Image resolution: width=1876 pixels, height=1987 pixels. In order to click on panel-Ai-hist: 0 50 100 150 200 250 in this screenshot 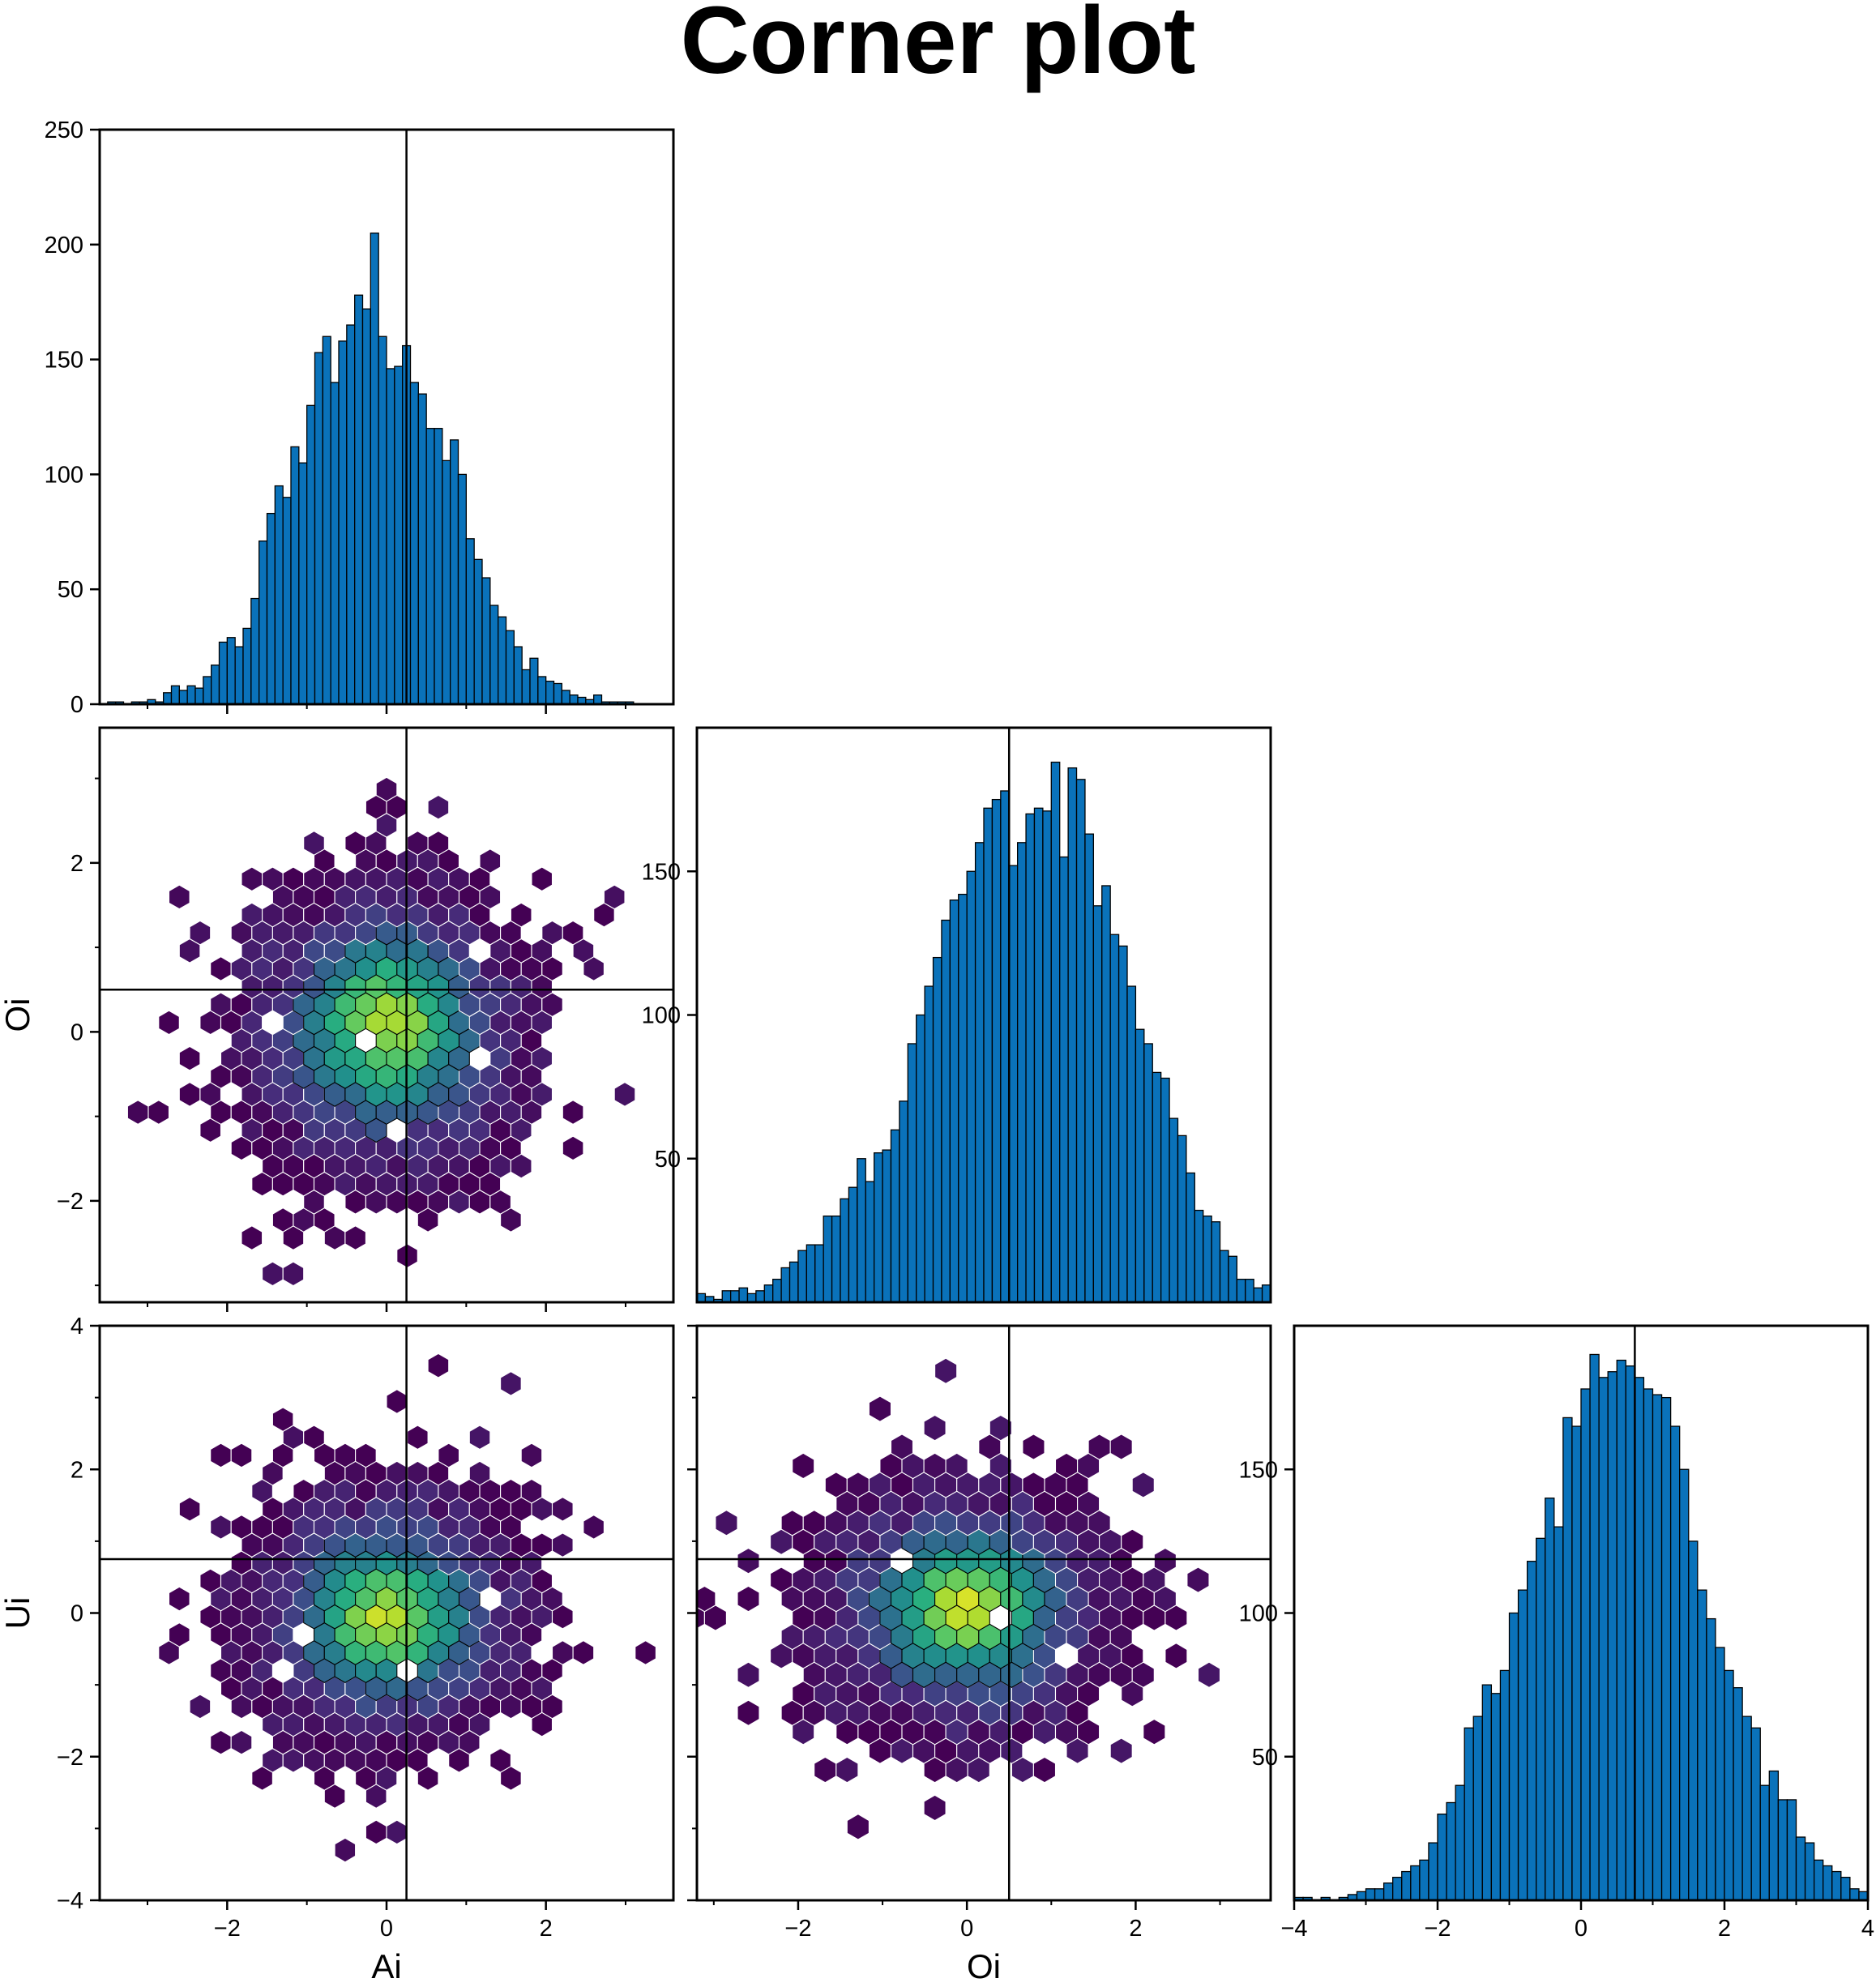, I will do `click(360, 418)`.